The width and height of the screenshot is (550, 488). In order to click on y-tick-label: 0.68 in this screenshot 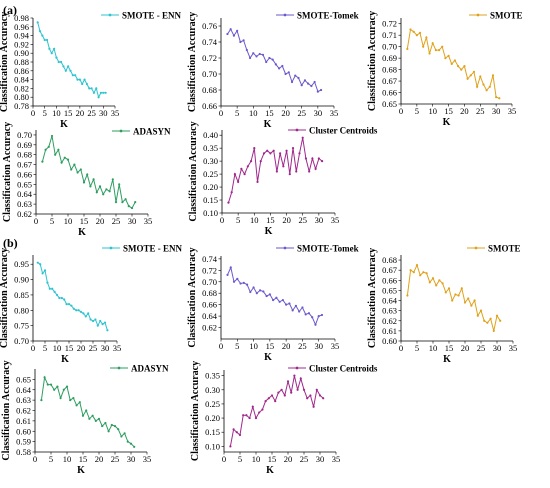, I will do `click(389, 70)`.